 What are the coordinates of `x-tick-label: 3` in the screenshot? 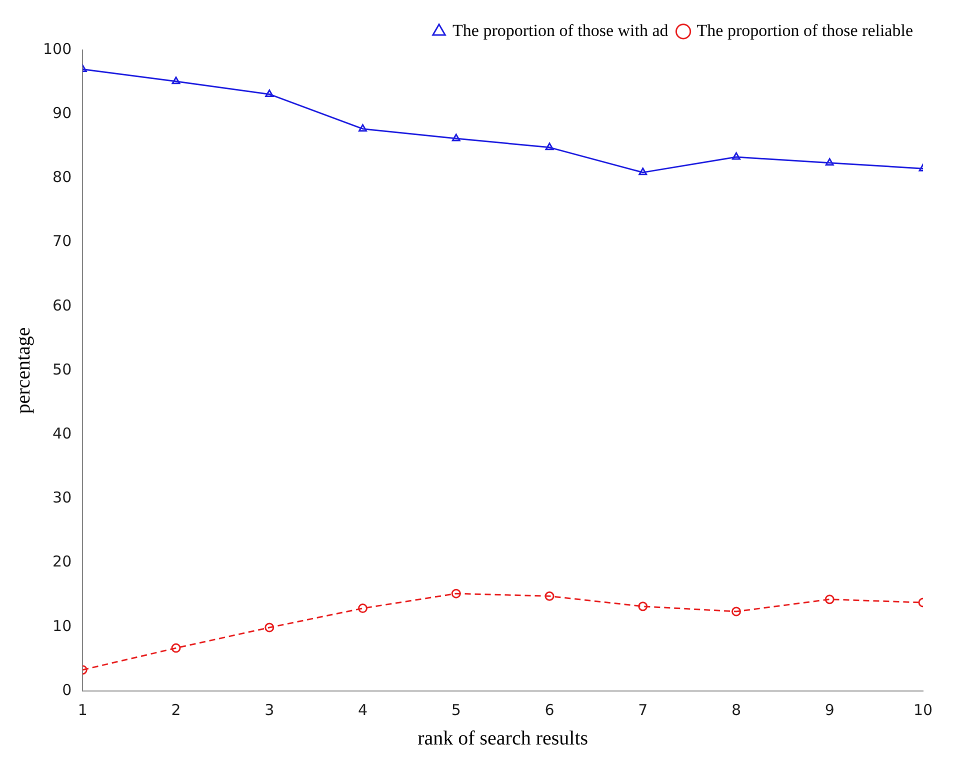 It's located at (269, 709).